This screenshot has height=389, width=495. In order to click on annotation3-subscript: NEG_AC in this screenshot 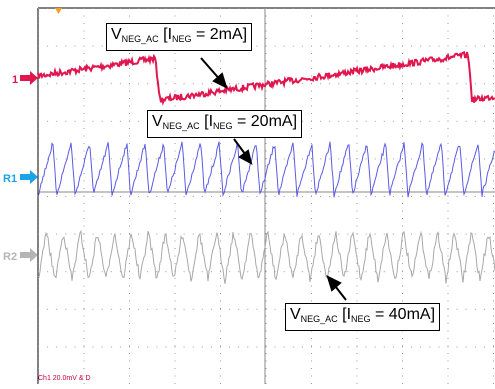, I will do `click(319, 319)`.